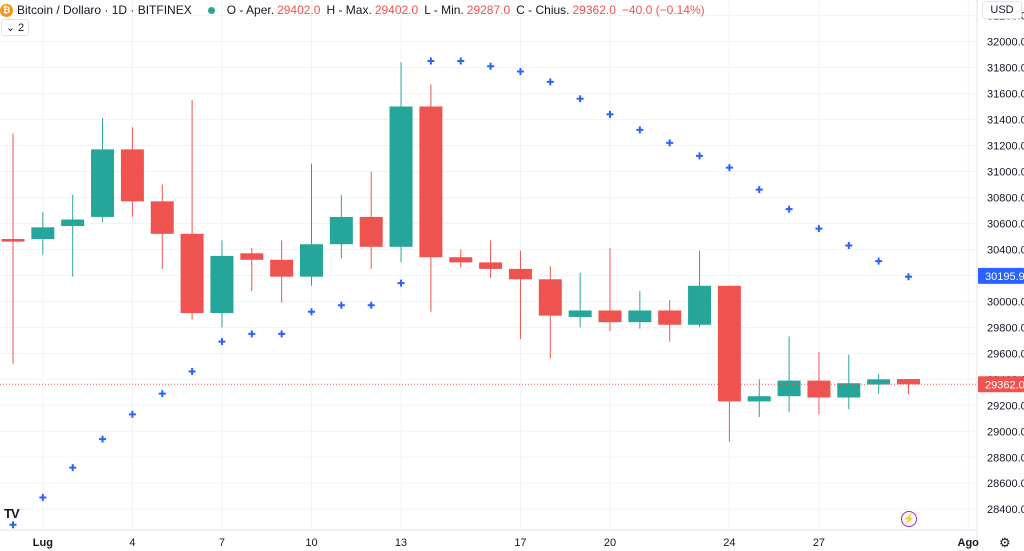 This screenshot has width=1024, height=551. What do you see at coordinates (12, 513) in the screenshot?
I see `tradingview-logo: TV` at bounding box center [12, 513].